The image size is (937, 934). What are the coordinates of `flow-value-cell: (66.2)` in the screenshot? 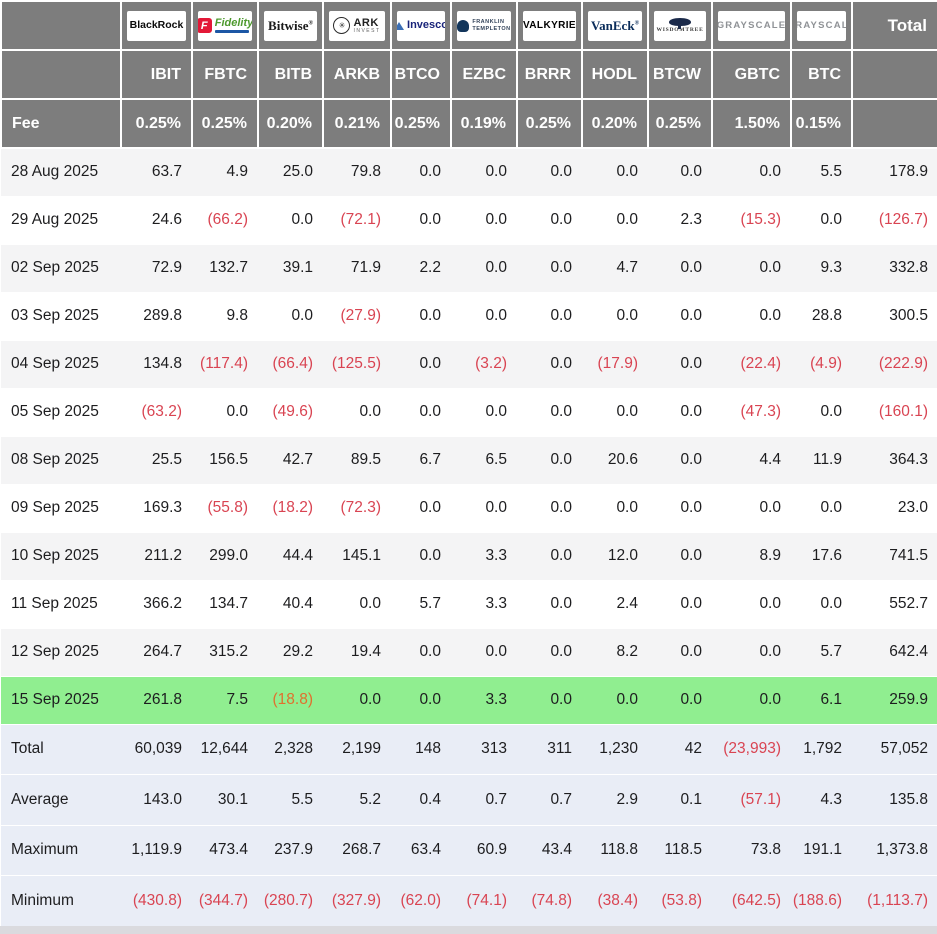 It's located at (225, 219).